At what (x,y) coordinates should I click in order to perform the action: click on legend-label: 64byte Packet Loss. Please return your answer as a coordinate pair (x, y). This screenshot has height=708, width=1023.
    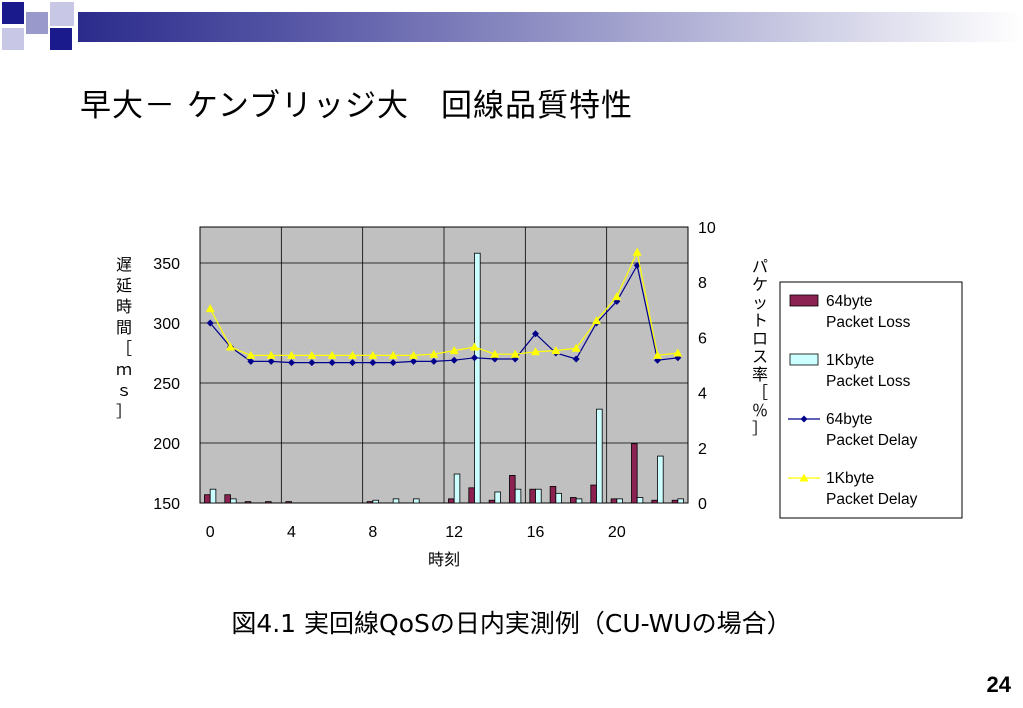
    Looking at the image, I should click on (868, 312).